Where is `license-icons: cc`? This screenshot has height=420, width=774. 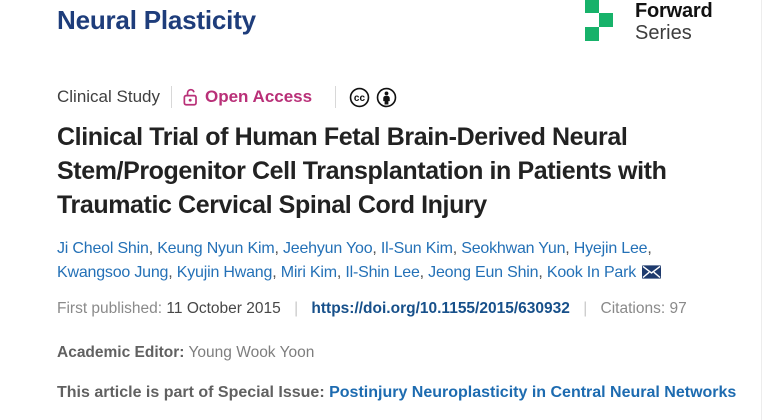 license-icons: cc is located at coordinates (373, 97).